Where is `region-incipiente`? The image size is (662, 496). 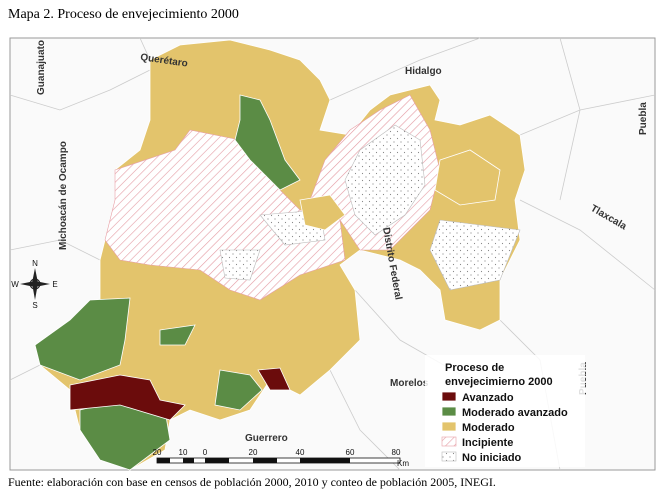
region-incipiente is located at coordinates (225, 215).